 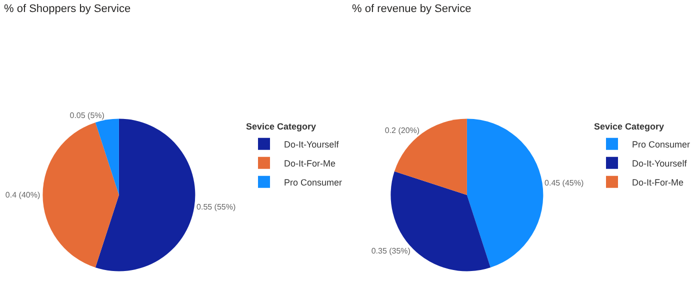 I want to click on chart-title: % of Shoppers by Service, so click(x=67, y=9).